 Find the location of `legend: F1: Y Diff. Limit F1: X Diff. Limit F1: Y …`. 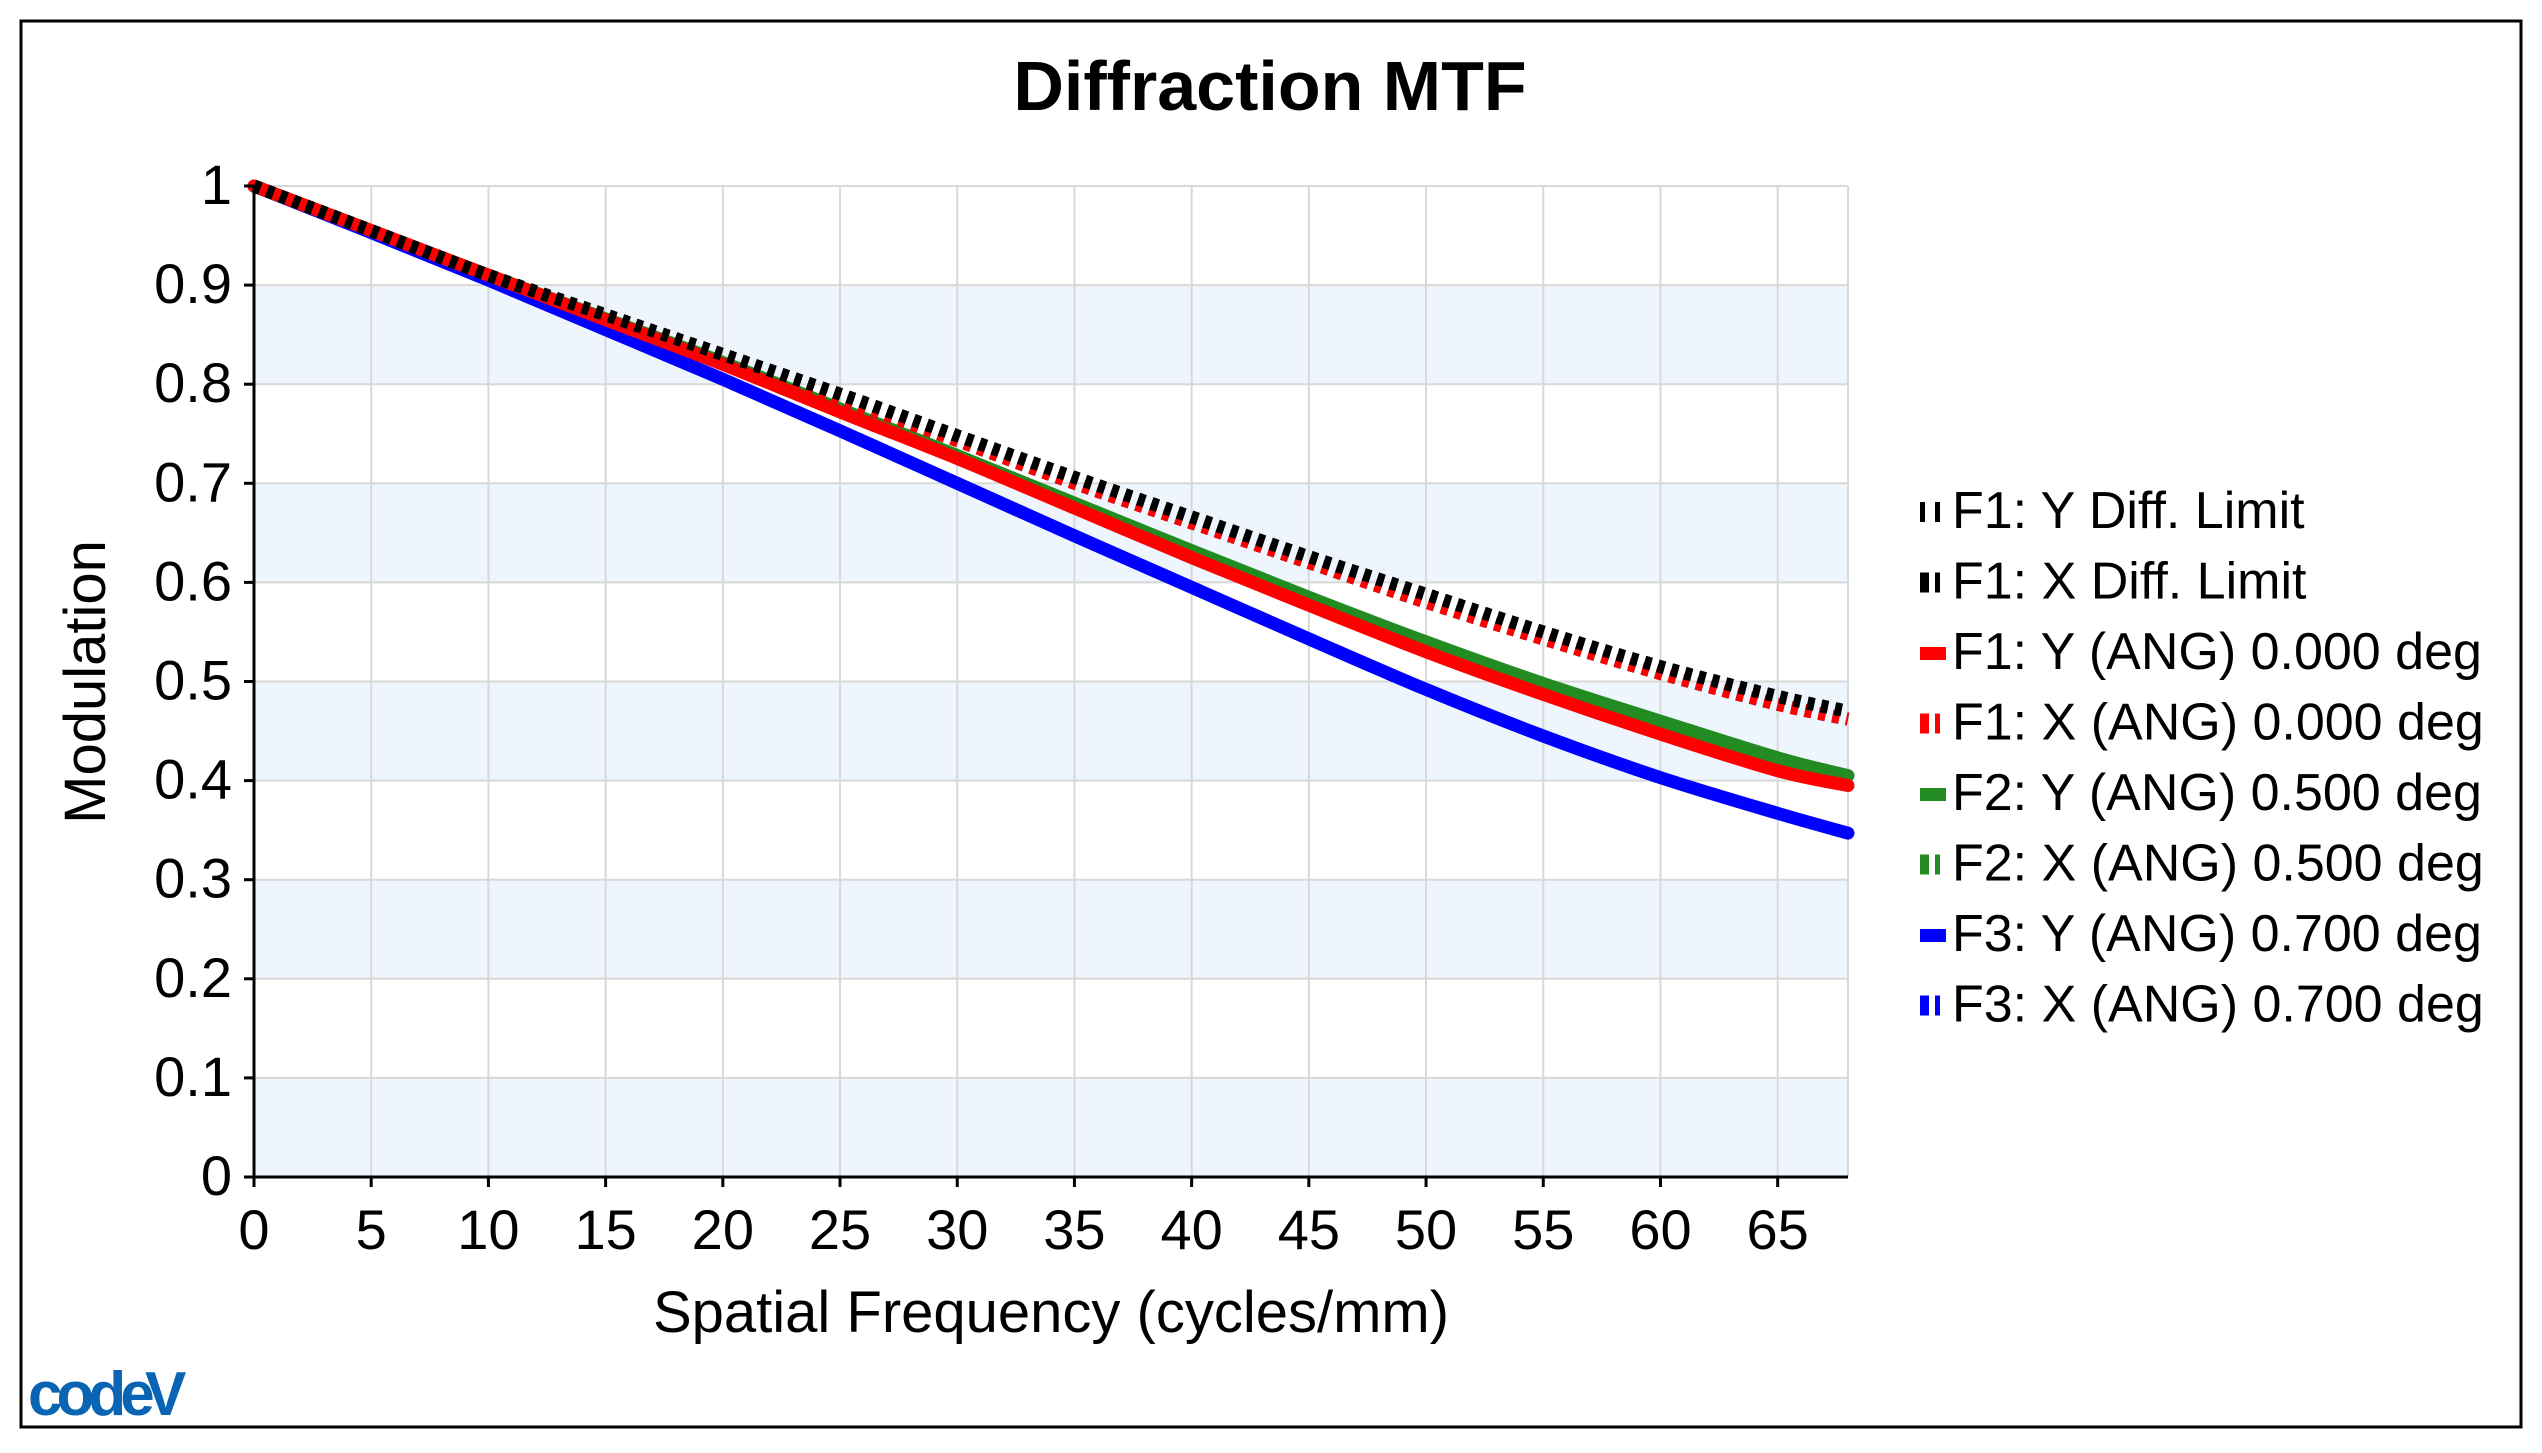

legend: F1: Y Diff. Limit F1: X Diff. Limit F1: Y … is located at coordinates (2202, 758).